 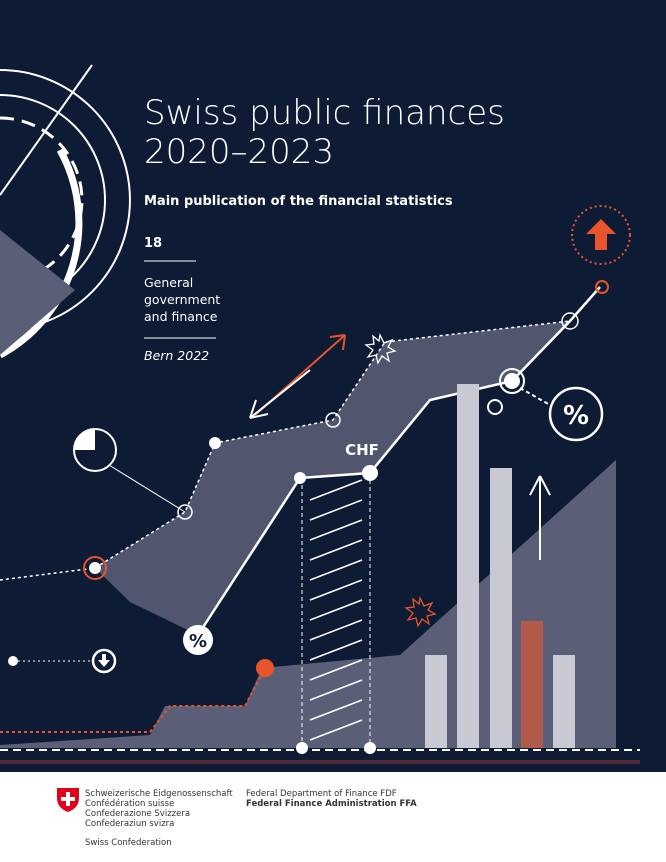 What do you see at coordinates (320, 762) in the screenshot?
I see `base-line` at bounding box center [320, 762].